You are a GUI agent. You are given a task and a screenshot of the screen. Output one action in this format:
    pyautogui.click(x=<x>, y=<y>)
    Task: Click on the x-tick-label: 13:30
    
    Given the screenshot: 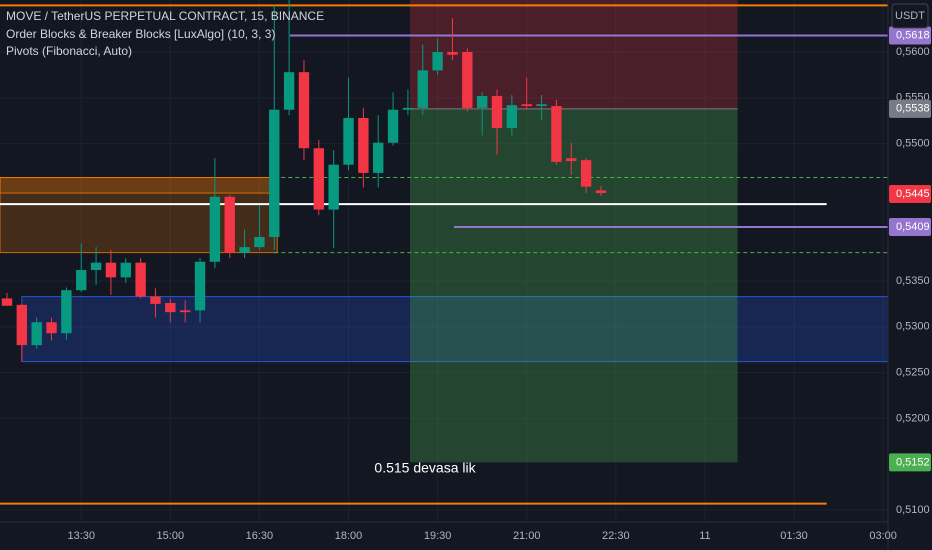 What is the action you would take?
    pyautogui.click(x=81, y=536)
    